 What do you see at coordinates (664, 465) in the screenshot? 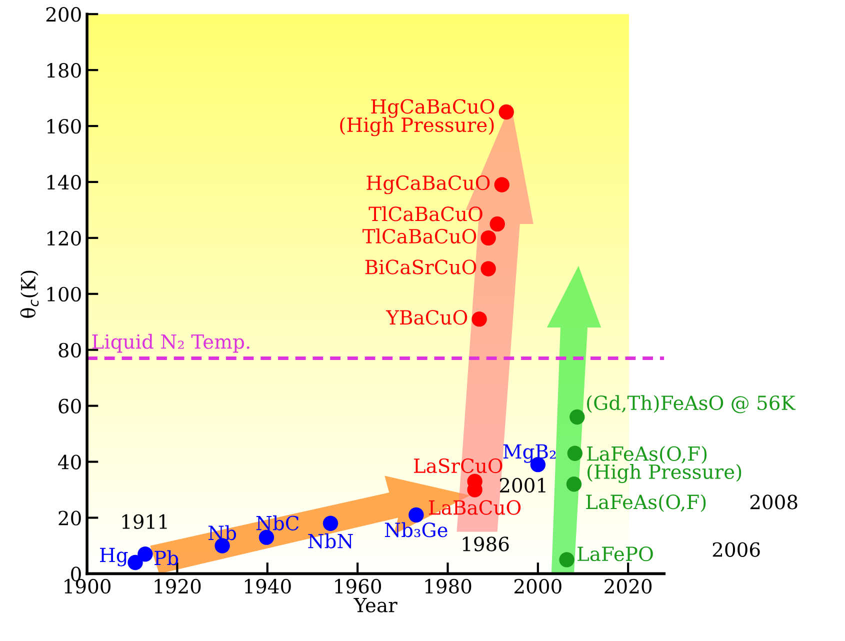
I see `data-label: LaFeAs(O,F) (High Pressure)` at bounding box center [664, 465].